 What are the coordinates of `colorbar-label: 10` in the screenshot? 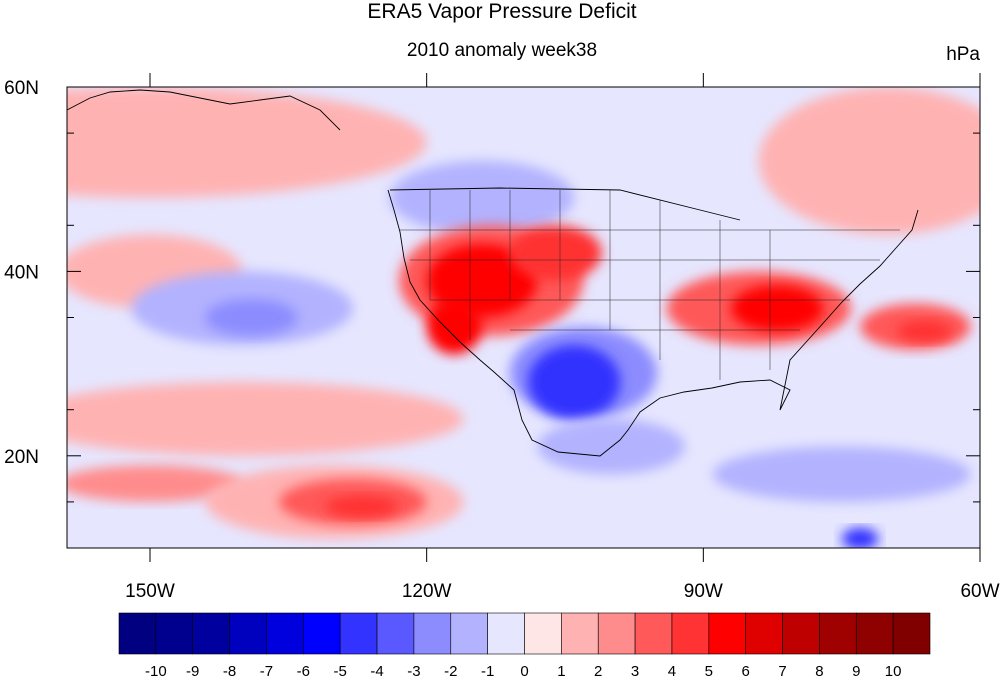 It's located at (893, 671).